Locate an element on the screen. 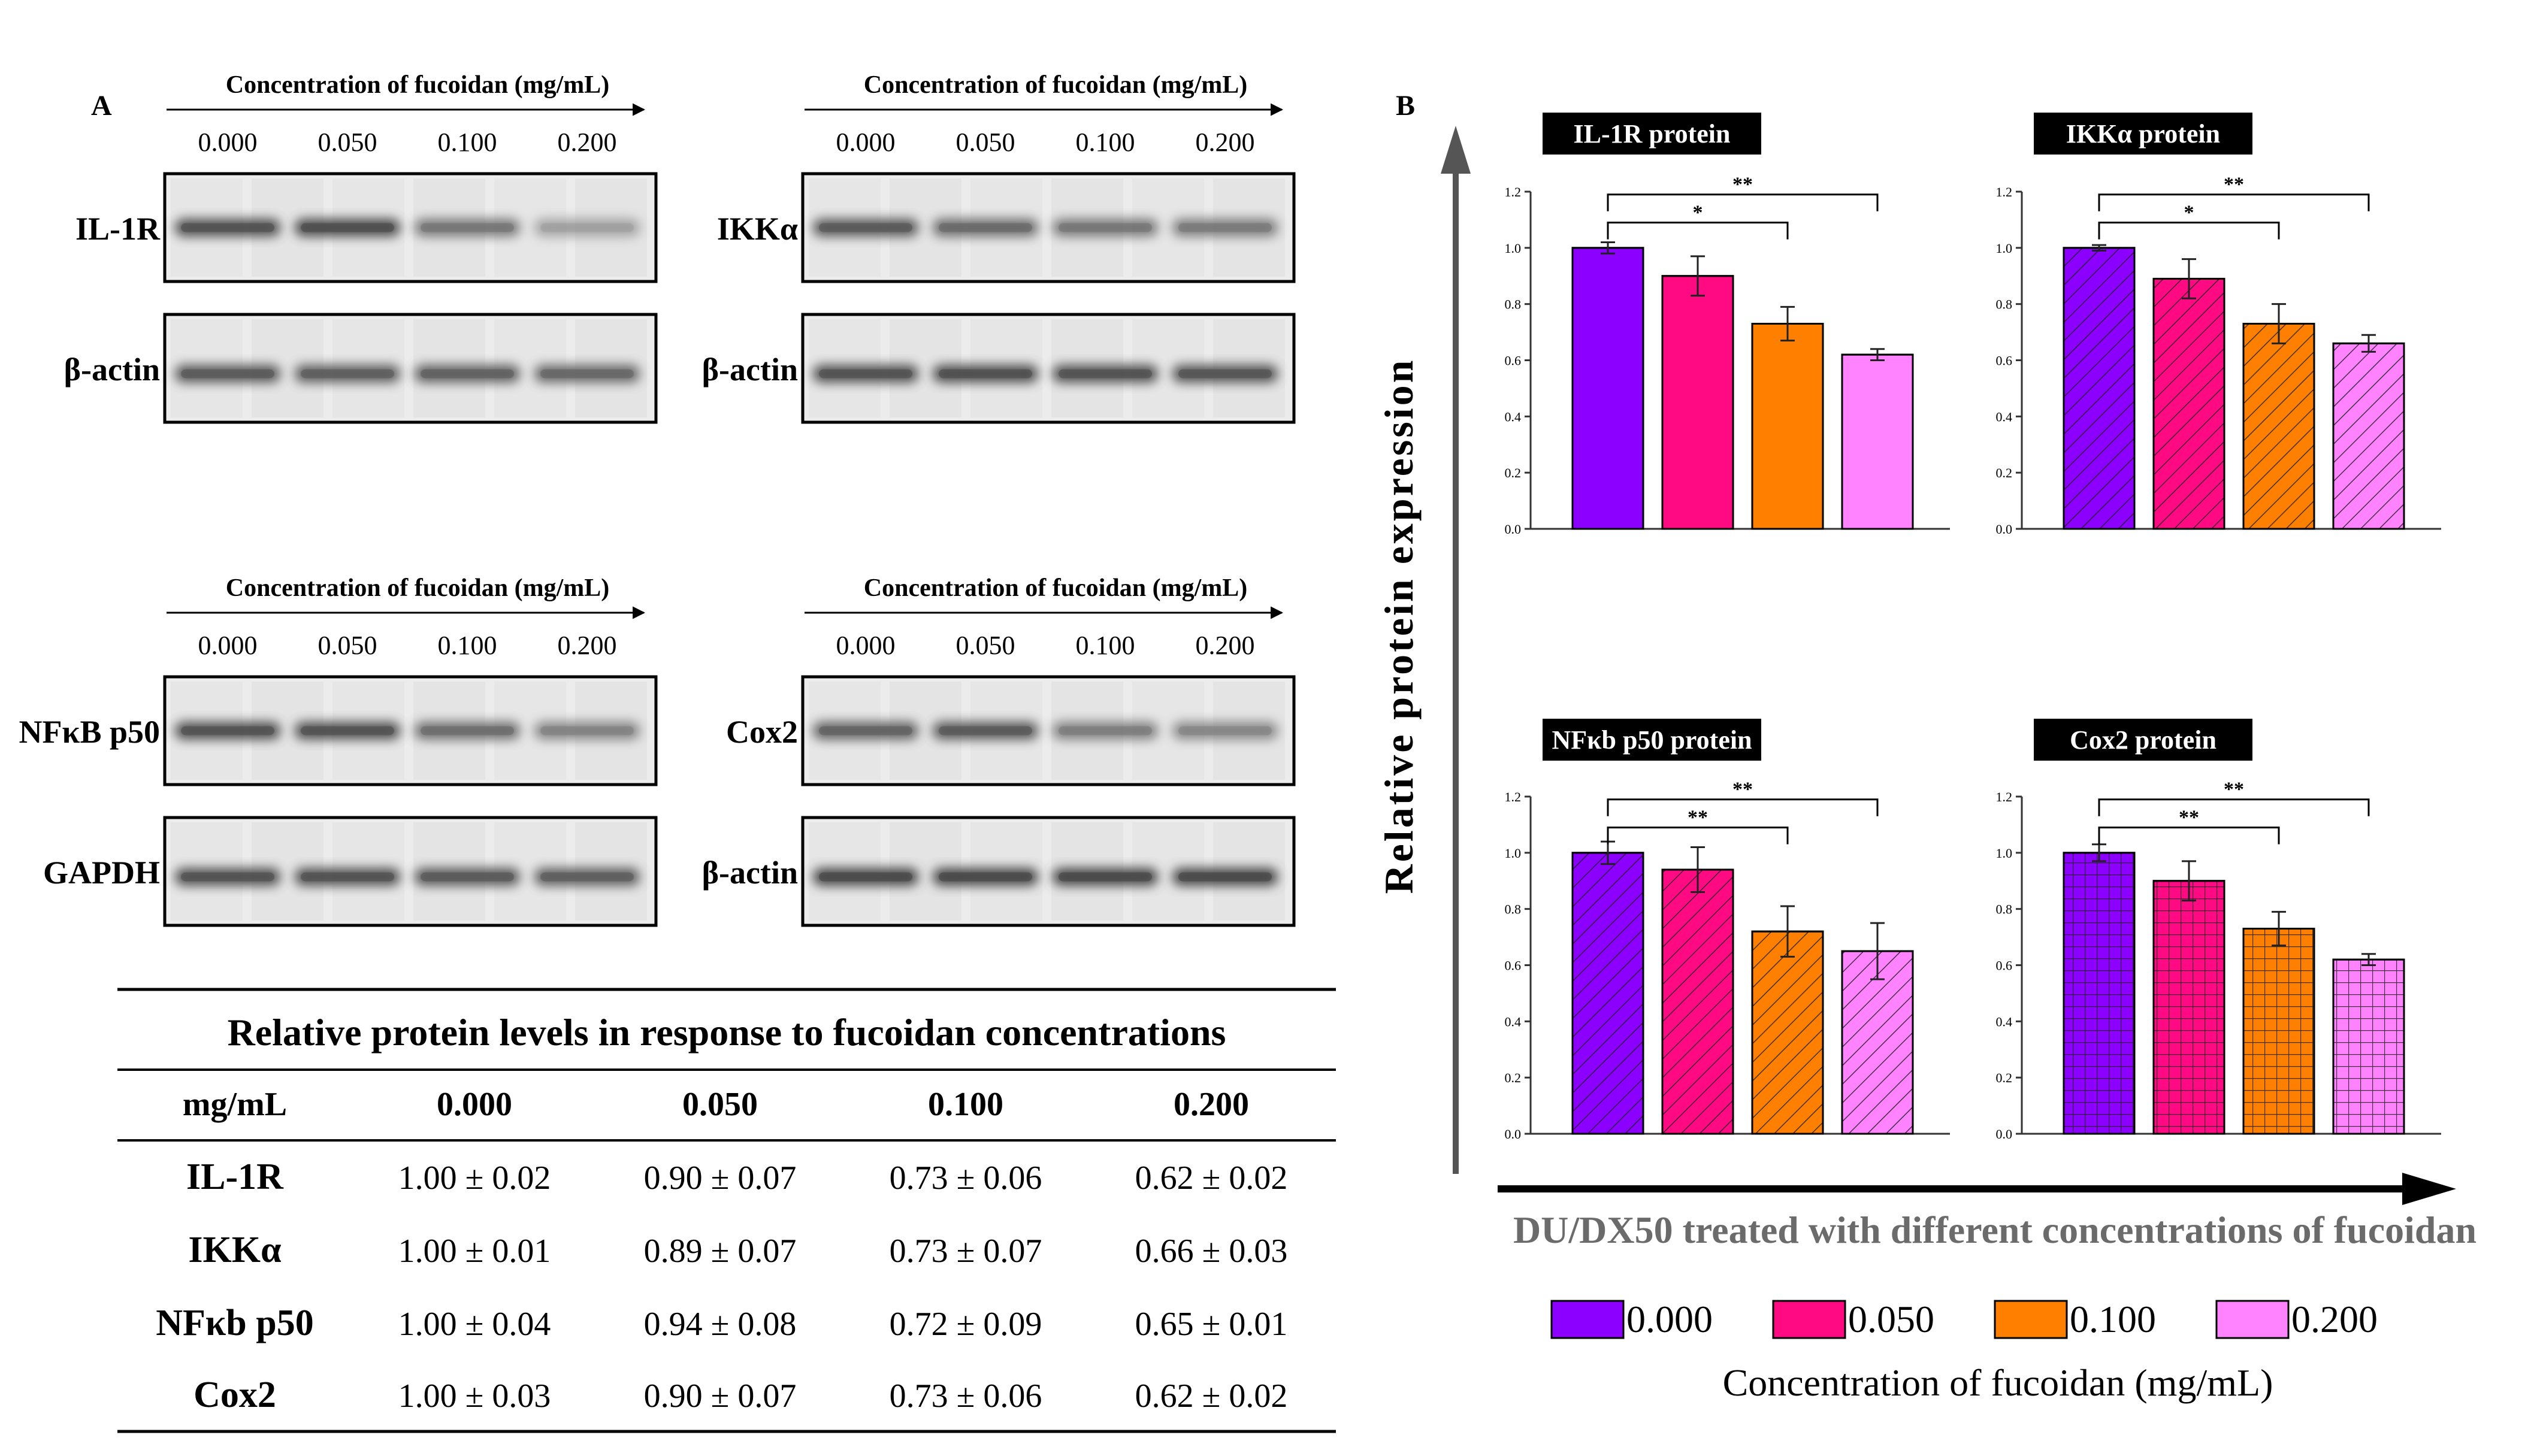 The image size is (2534, 1456). table-cell: 0.94 ± 0.08 is located at coordinates (720, 1324).